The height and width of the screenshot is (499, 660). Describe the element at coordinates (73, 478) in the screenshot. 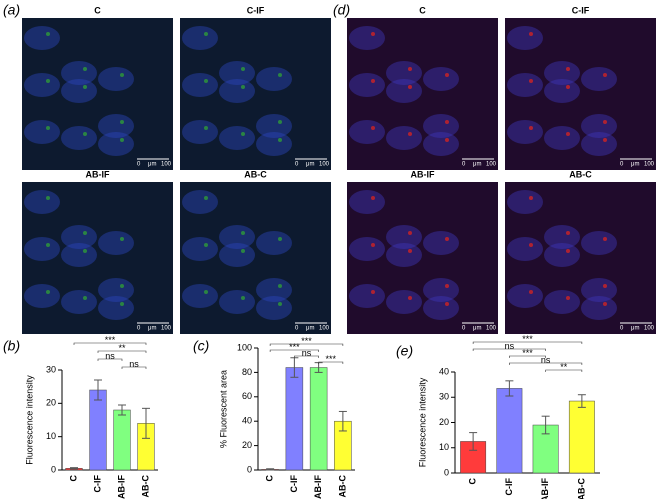

I see `x-tick-label: C` at that location.